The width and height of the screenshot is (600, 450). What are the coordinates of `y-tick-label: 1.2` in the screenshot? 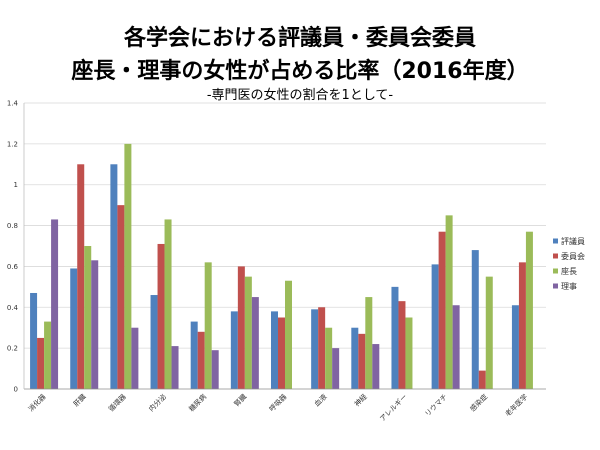 It's located at (12, 144).